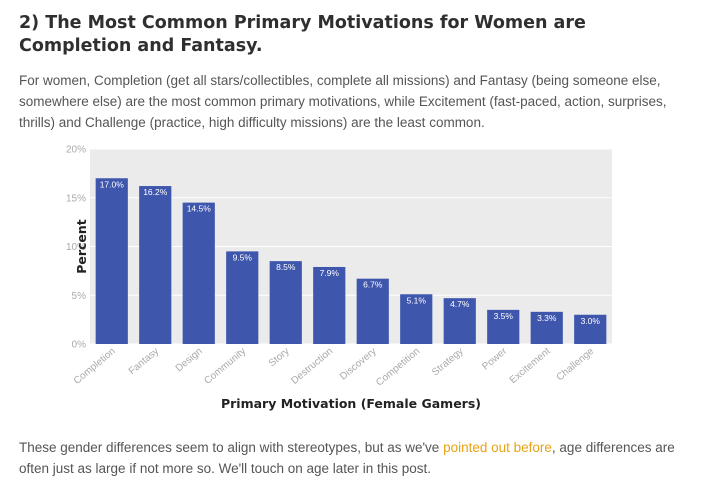 The image size is (703, 480). What do you see at coordinates (530, 366) in the screenshot?
I see `x-tick-label: Excitement` at bounding box center [530, 366].